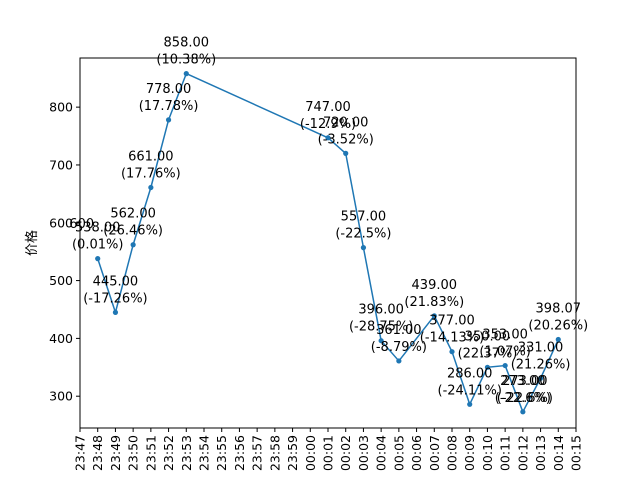 Image resolution: width=640 pixels, height=480 pixels. What do you see at coordinates (186, 60) in the screenshot?
I see `data-label-change: (10.38%)` at bounding box center [186, 60].